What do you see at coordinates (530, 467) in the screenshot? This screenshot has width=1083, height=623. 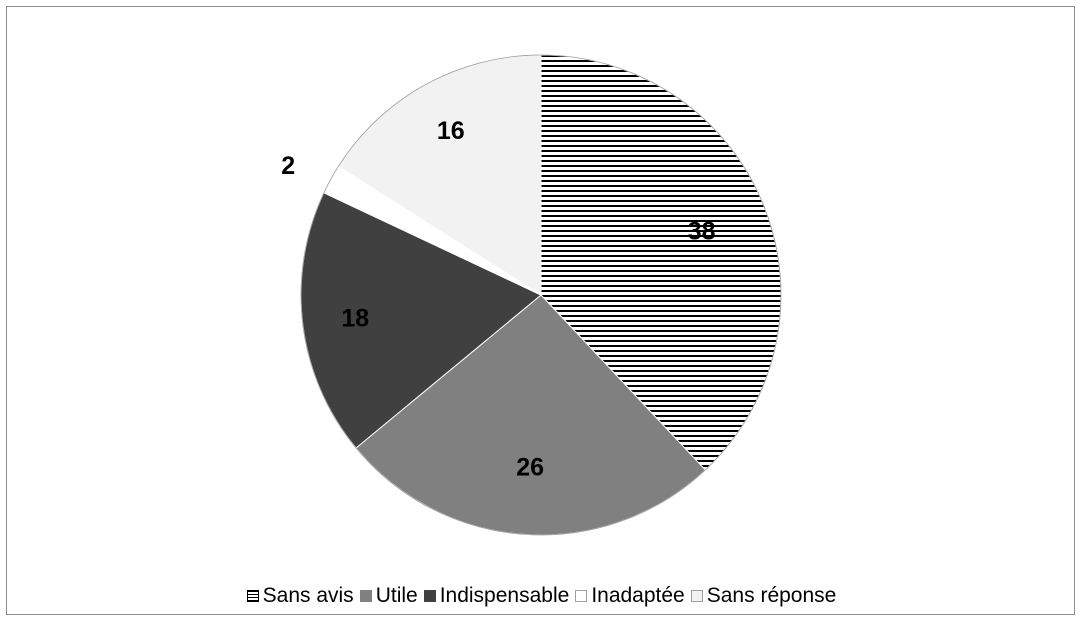 I see `data-label-utile: 26` at bounding box center [530, 467].